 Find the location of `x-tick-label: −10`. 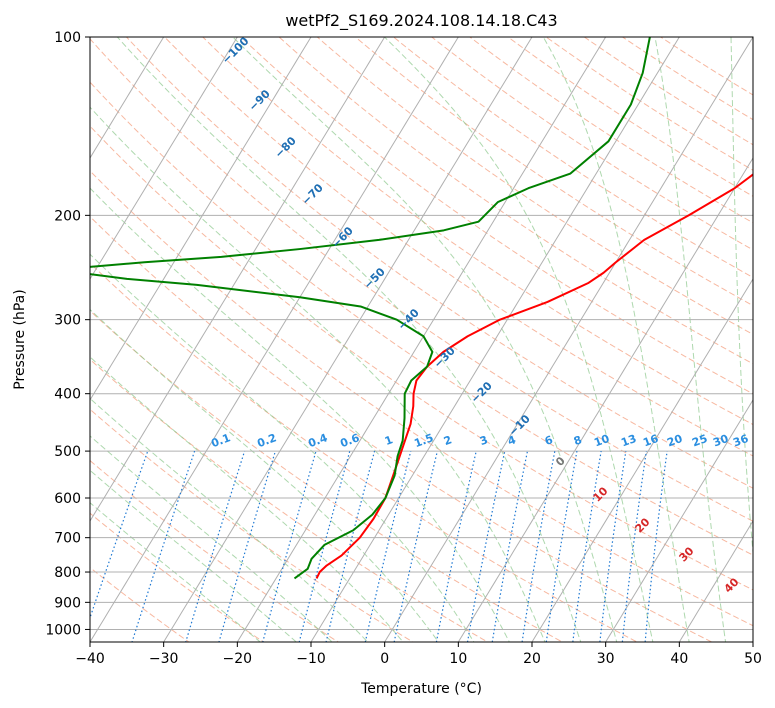

x-tick-label: −10 is located at coordinates (311, 659).